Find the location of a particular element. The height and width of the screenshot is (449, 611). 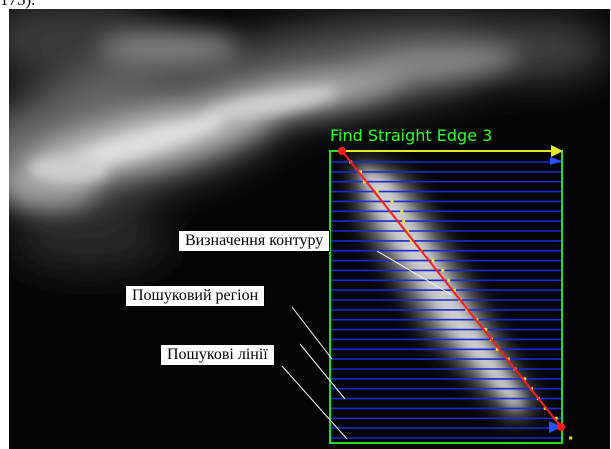

leader-line-edge is located at coordinates (414, 273).